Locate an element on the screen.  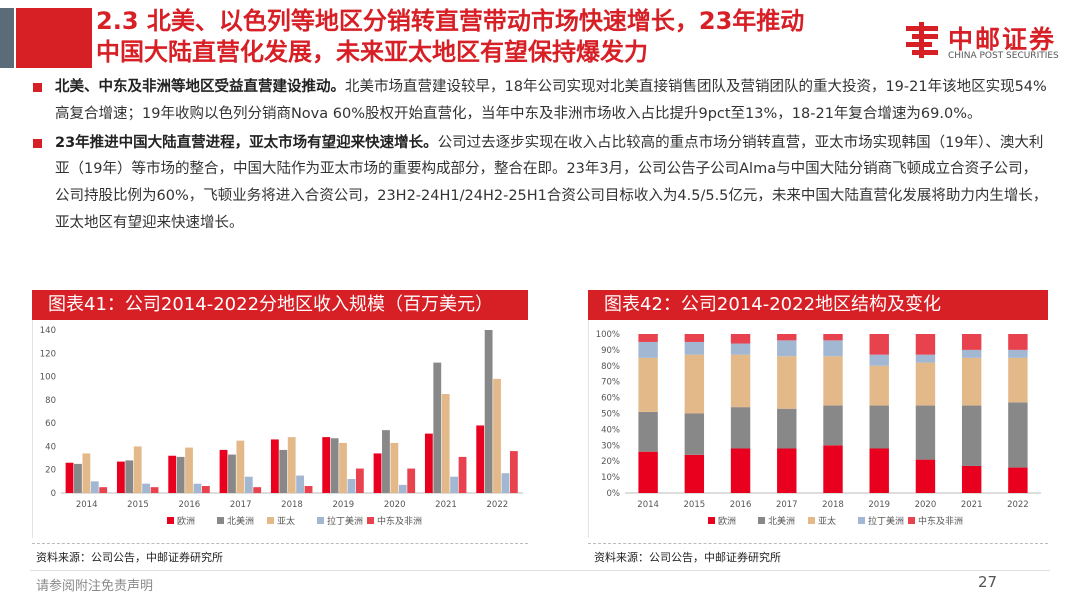
company-logo: 中邮证券 CHINA POST SECURITIES is located at coordinates (987, 42).